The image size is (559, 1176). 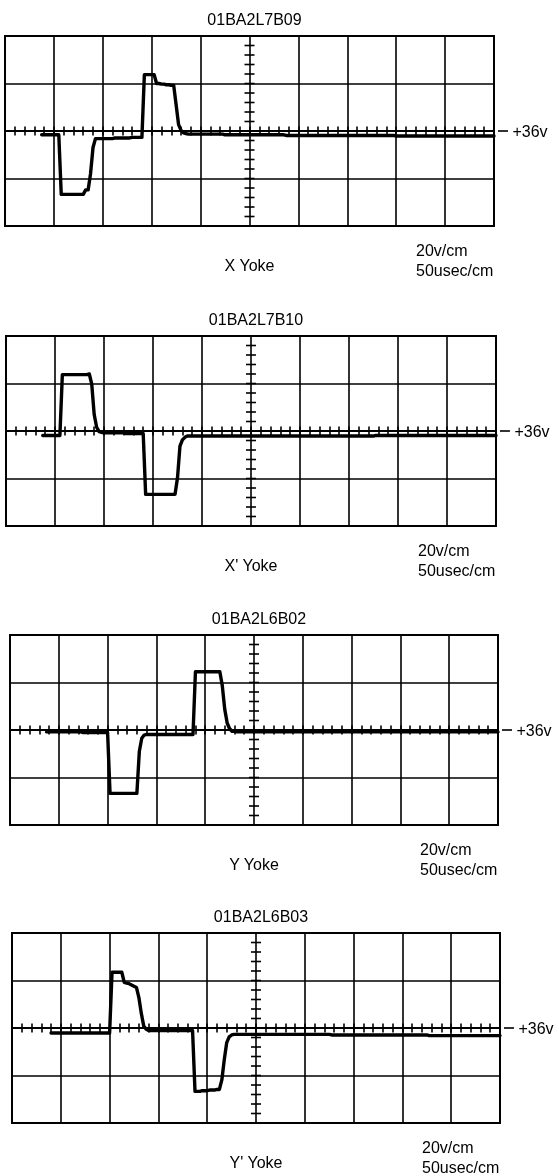 What do you see at coordinates (249, 265) in the screenshot?
I see `x-axis-title: X Yoke` at bounding box center [249, 265].